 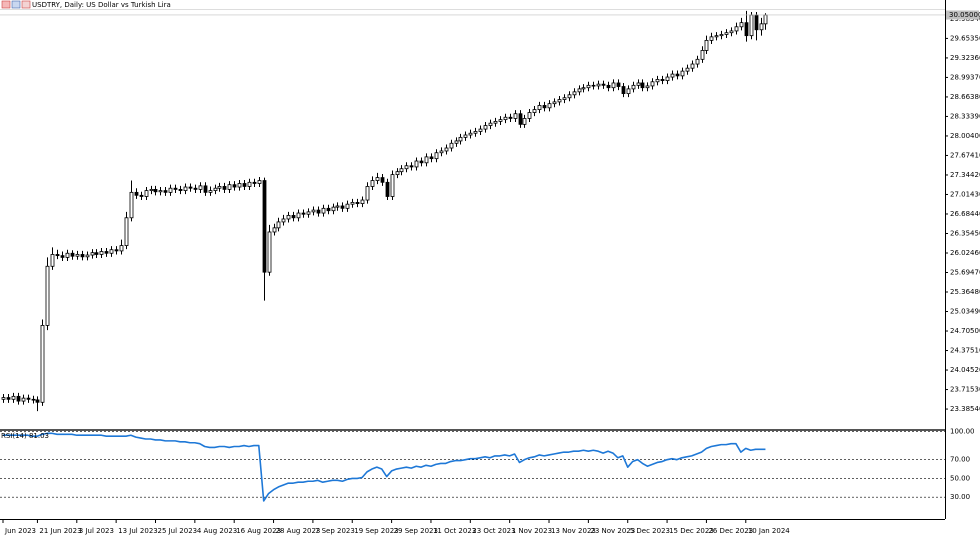 What do you see at coordinates (298, 531) in the screenshot?
I see `x-tick-label: 28 Aug 2023` at bounding box center [298, 531].